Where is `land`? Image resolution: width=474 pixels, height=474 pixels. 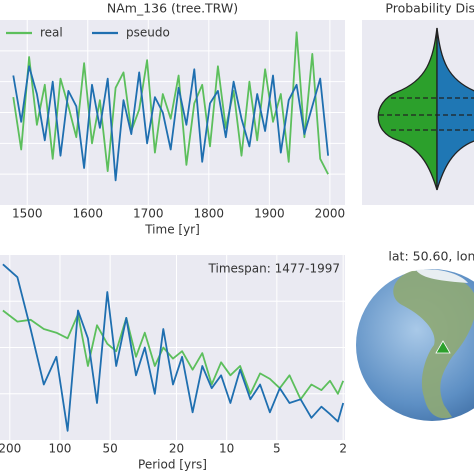 land is located at coordinates (433, 344).